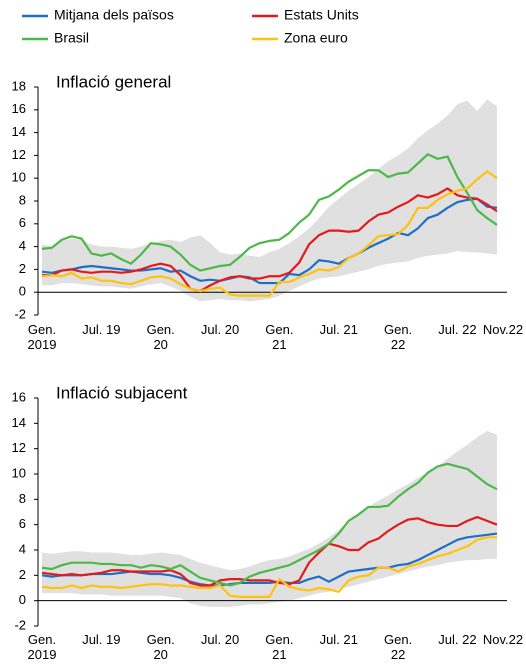 The width and height of the screenshot is (526, 670). What do you see at coordinates (114, 15) in the screenshot?
I see `legend-label: Mitjana dels països` at bounding box center [114, 15].